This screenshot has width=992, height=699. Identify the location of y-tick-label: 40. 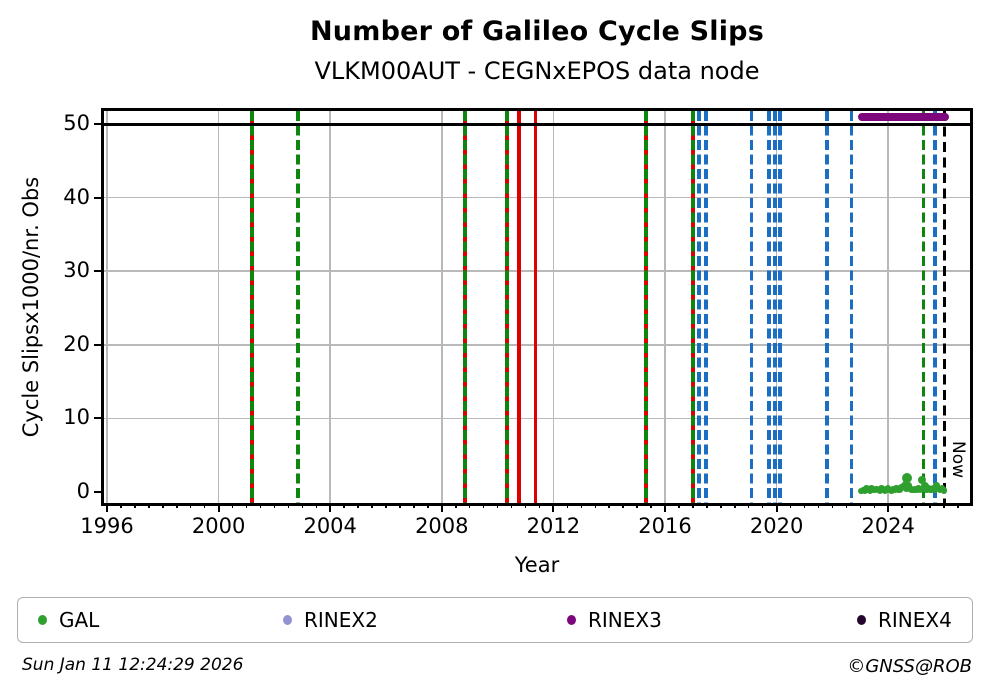
(76, 196).